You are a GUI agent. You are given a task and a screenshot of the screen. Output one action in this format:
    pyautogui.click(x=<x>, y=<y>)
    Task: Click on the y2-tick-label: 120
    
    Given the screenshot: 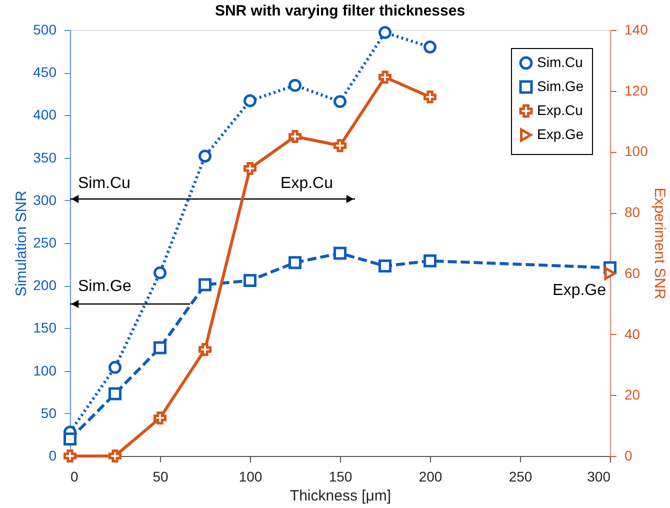 What is the action you would take?
    pyautogui.click(x=636, y=90)
    